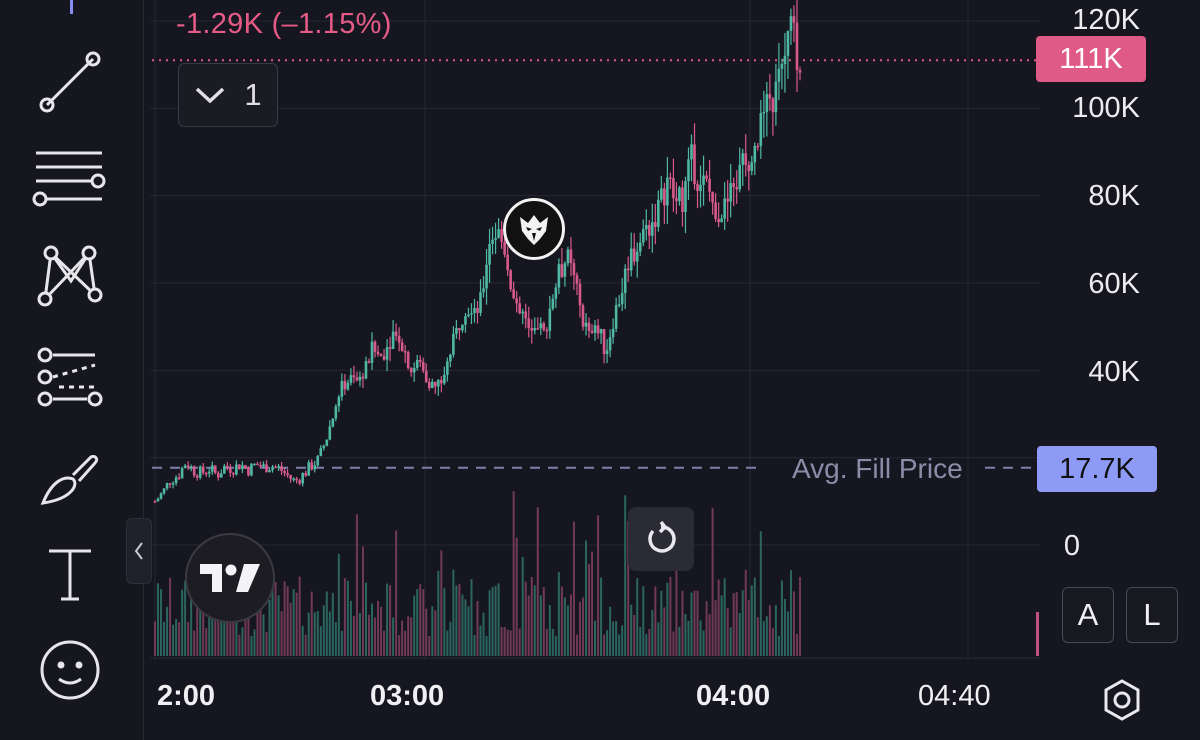 The width and height of the screenshot is (1200, 740). I want to click on rotate-icon, so click(662, 537).